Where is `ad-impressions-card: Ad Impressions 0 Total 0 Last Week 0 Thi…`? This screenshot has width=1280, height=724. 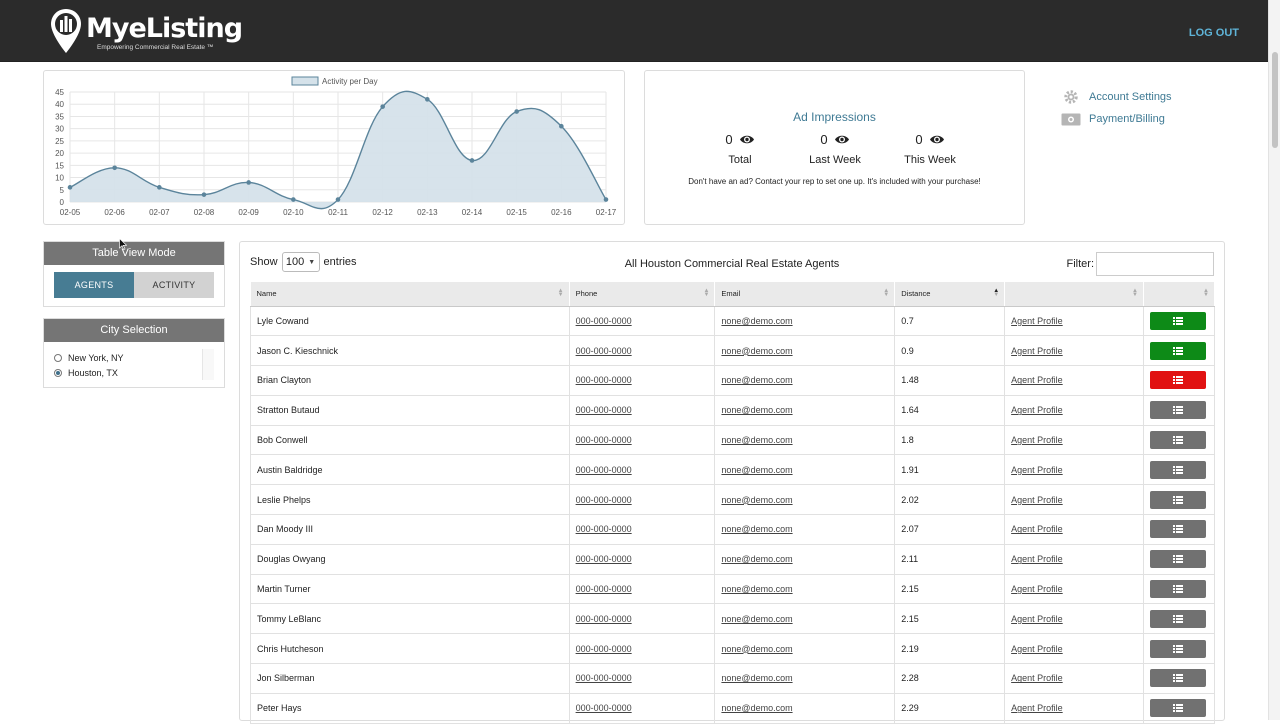
ad-impressions-card: Ad Impressions 0 Total 0 Last Week 0 Thi… is located at coordinates (834, 147).